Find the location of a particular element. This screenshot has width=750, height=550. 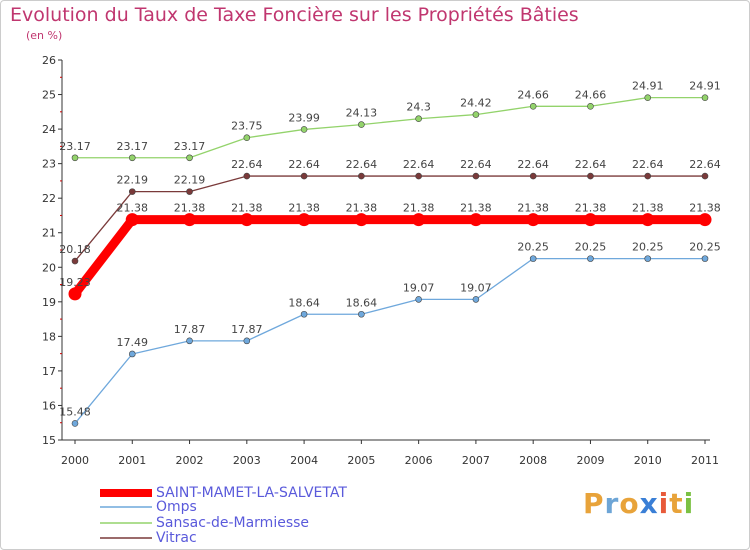

x-tick-label: 2009 is located at coordinates (590, 460).